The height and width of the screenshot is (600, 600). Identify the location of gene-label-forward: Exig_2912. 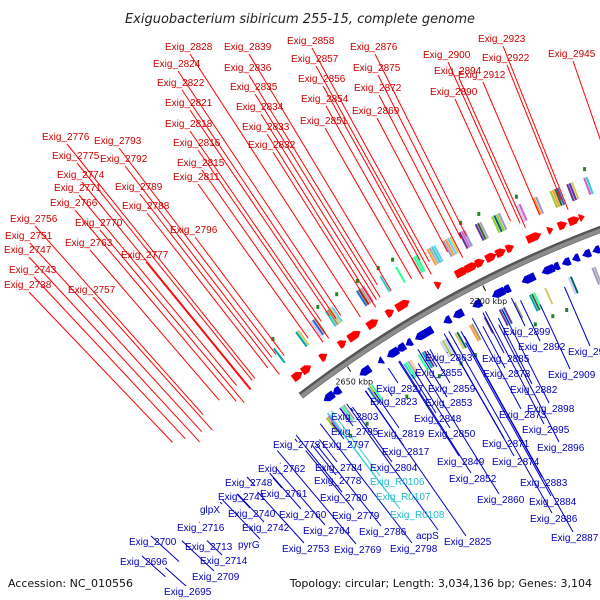
(482, 75).